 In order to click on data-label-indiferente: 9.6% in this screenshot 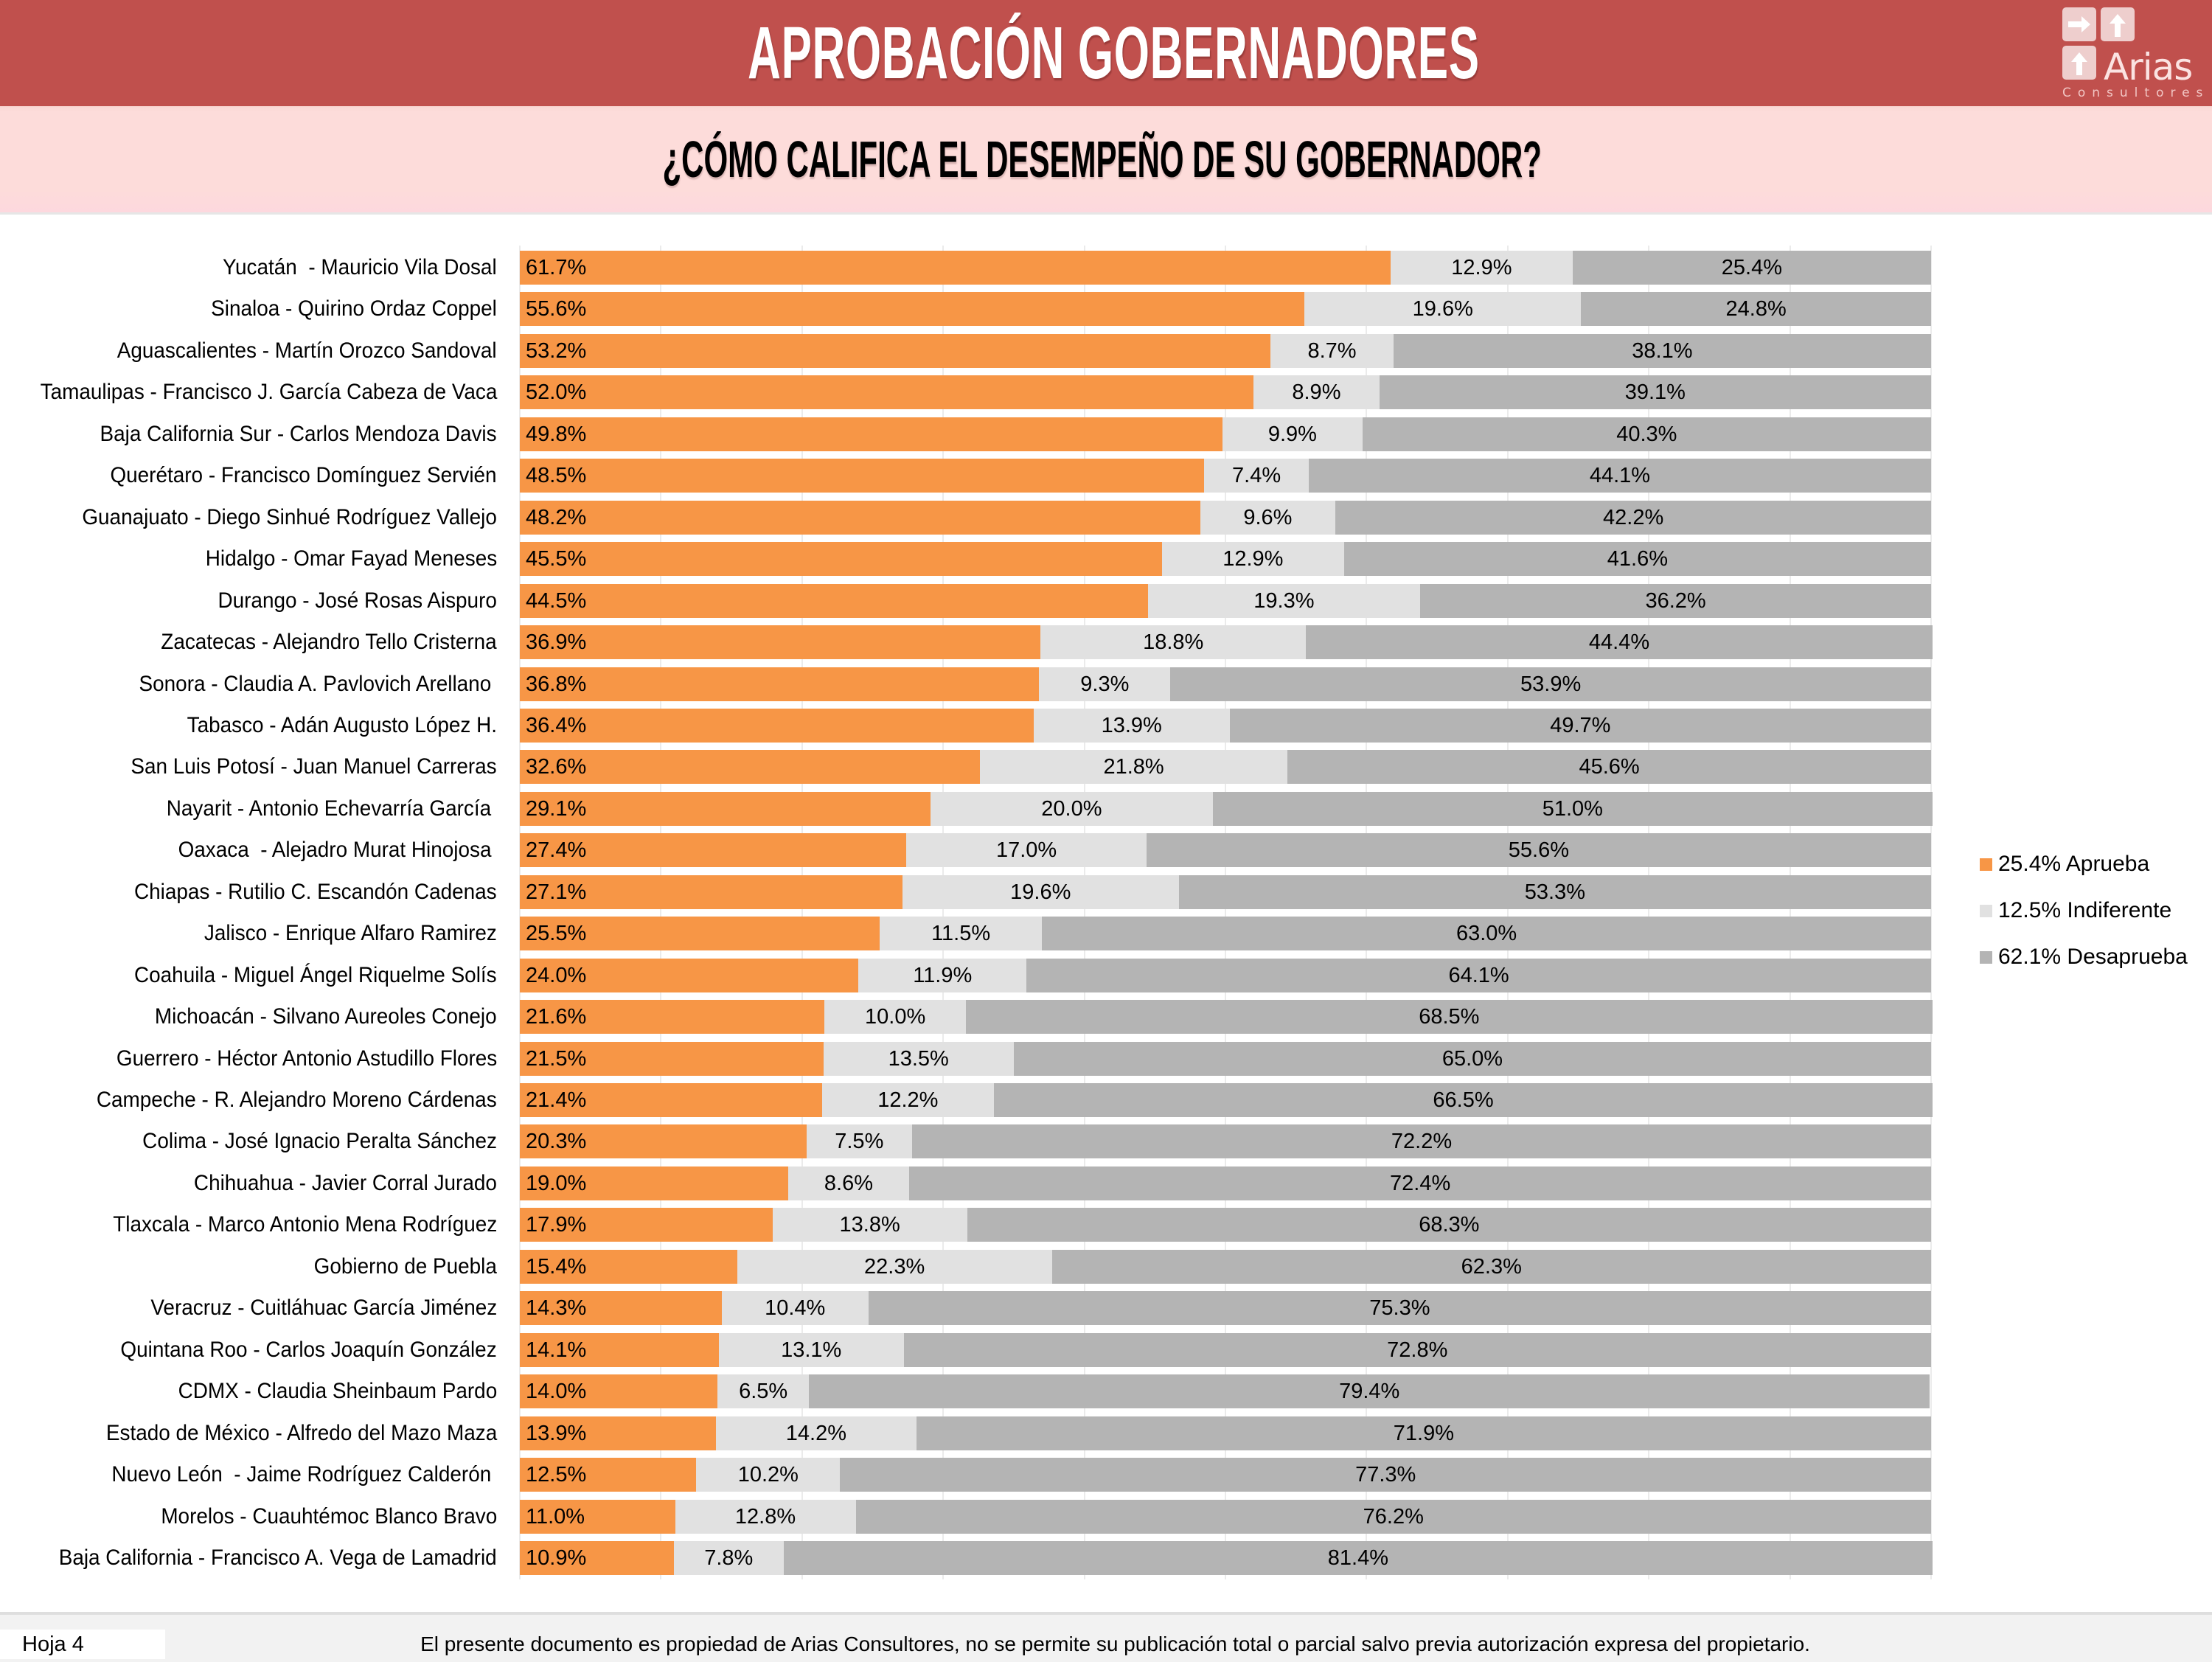, I will do `click(1268, 517)`.